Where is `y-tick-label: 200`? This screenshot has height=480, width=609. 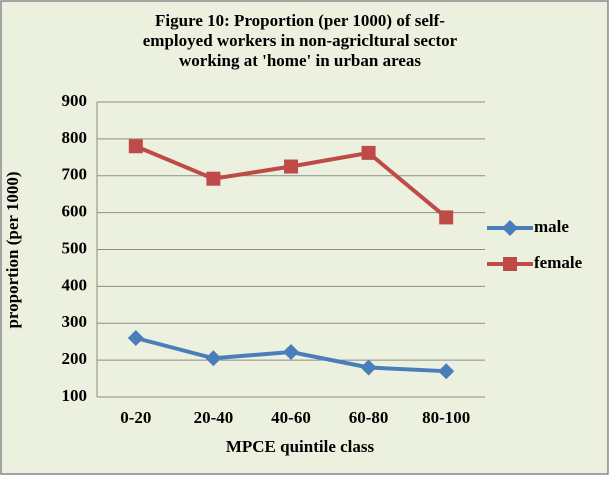 y-tick-label: 200 is located at coordinates (75, 358).